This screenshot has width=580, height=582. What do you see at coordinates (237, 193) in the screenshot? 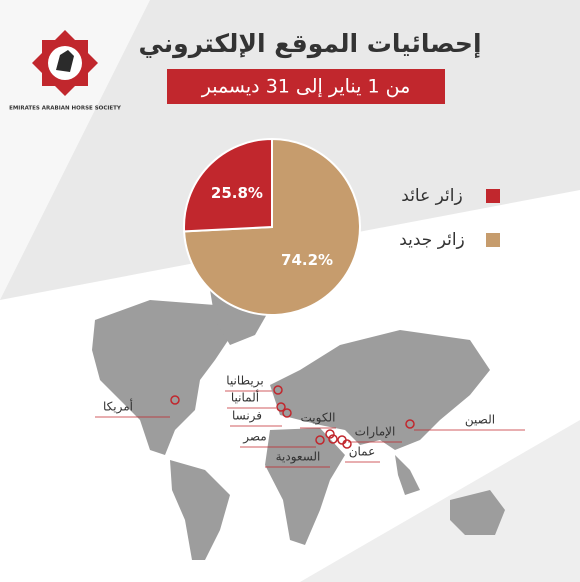
I see `data-label: 25.8%` at bounding box center [237, 193].